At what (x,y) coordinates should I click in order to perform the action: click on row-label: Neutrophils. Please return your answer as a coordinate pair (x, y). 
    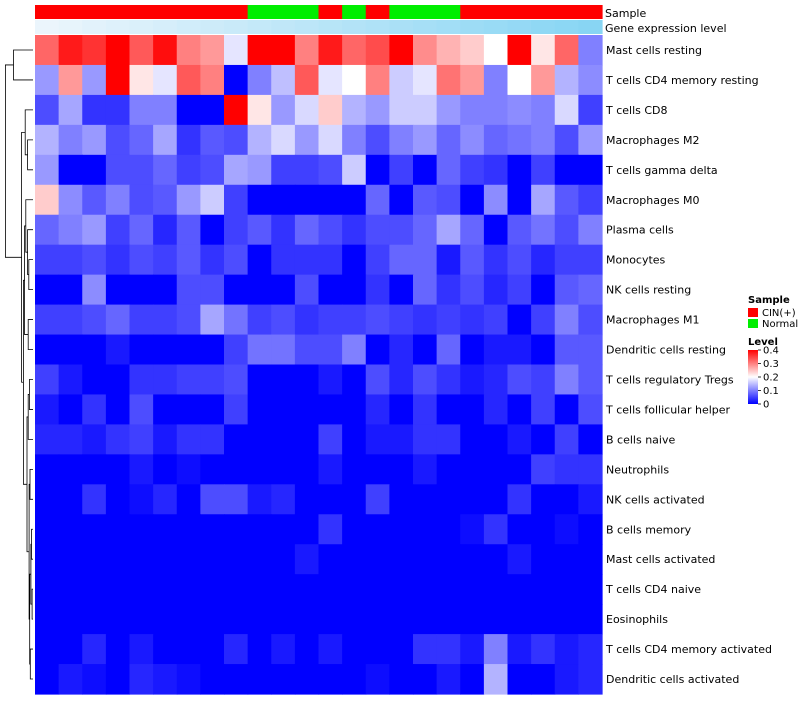
    Looking at the image, I should click on (637, 469).